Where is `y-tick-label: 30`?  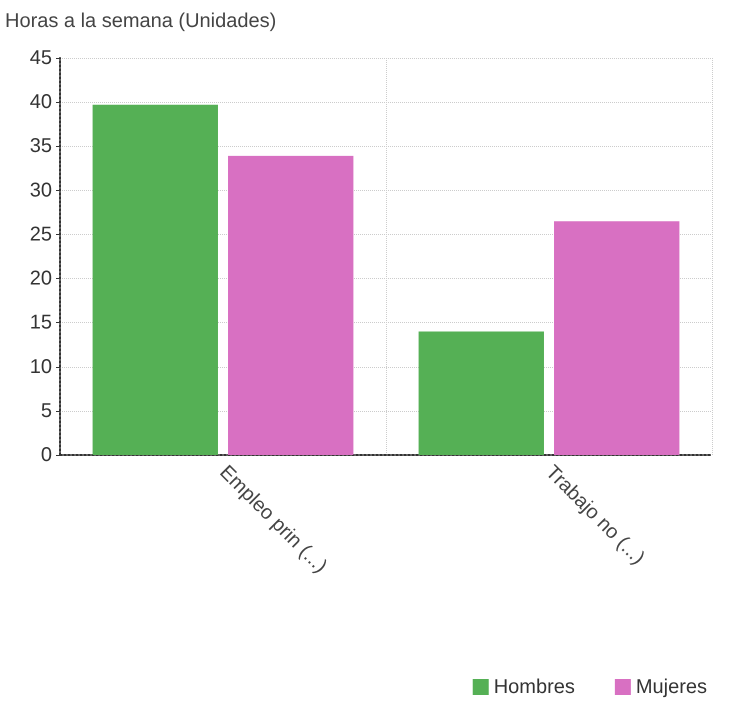
y-tick-label: 30 is located at coordinates (41, 190).